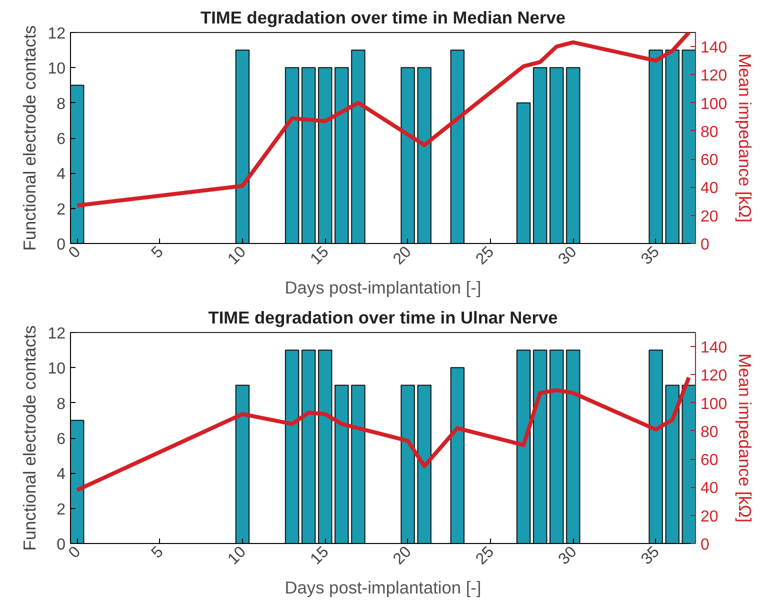 This screenshot has width=774, height=605. What do you see at coordinates (383, 18) in the screenshot?
I see `chart-title: TIME degradation over time in Median Nerve` at bounding box center [383, 18].